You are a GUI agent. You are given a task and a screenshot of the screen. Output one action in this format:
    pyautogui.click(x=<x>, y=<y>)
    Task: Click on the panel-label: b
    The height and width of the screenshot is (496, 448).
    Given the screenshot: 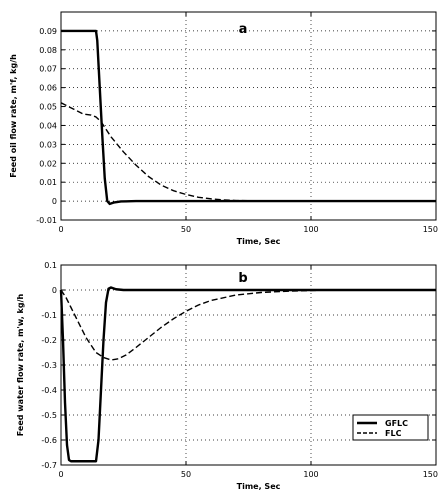 What is the action you would take?
    pyautogui.click(x=242, y=278)
    